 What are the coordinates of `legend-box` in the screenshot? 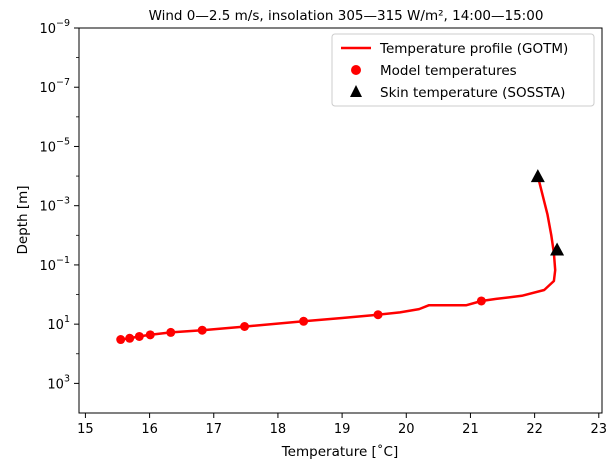 It's located at (463, 70).